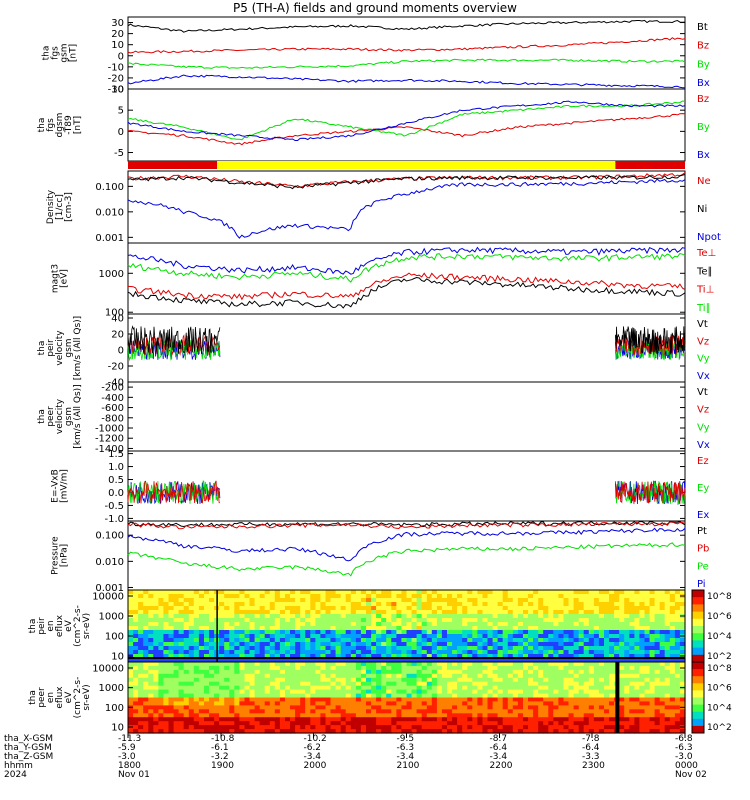 Image resolution: width=750 pixels, height=800 pixels. What do you see at coordinates (121, 56) in the screenshot?
I see `y-tick-label: 0` at bounding box center [121, 56].